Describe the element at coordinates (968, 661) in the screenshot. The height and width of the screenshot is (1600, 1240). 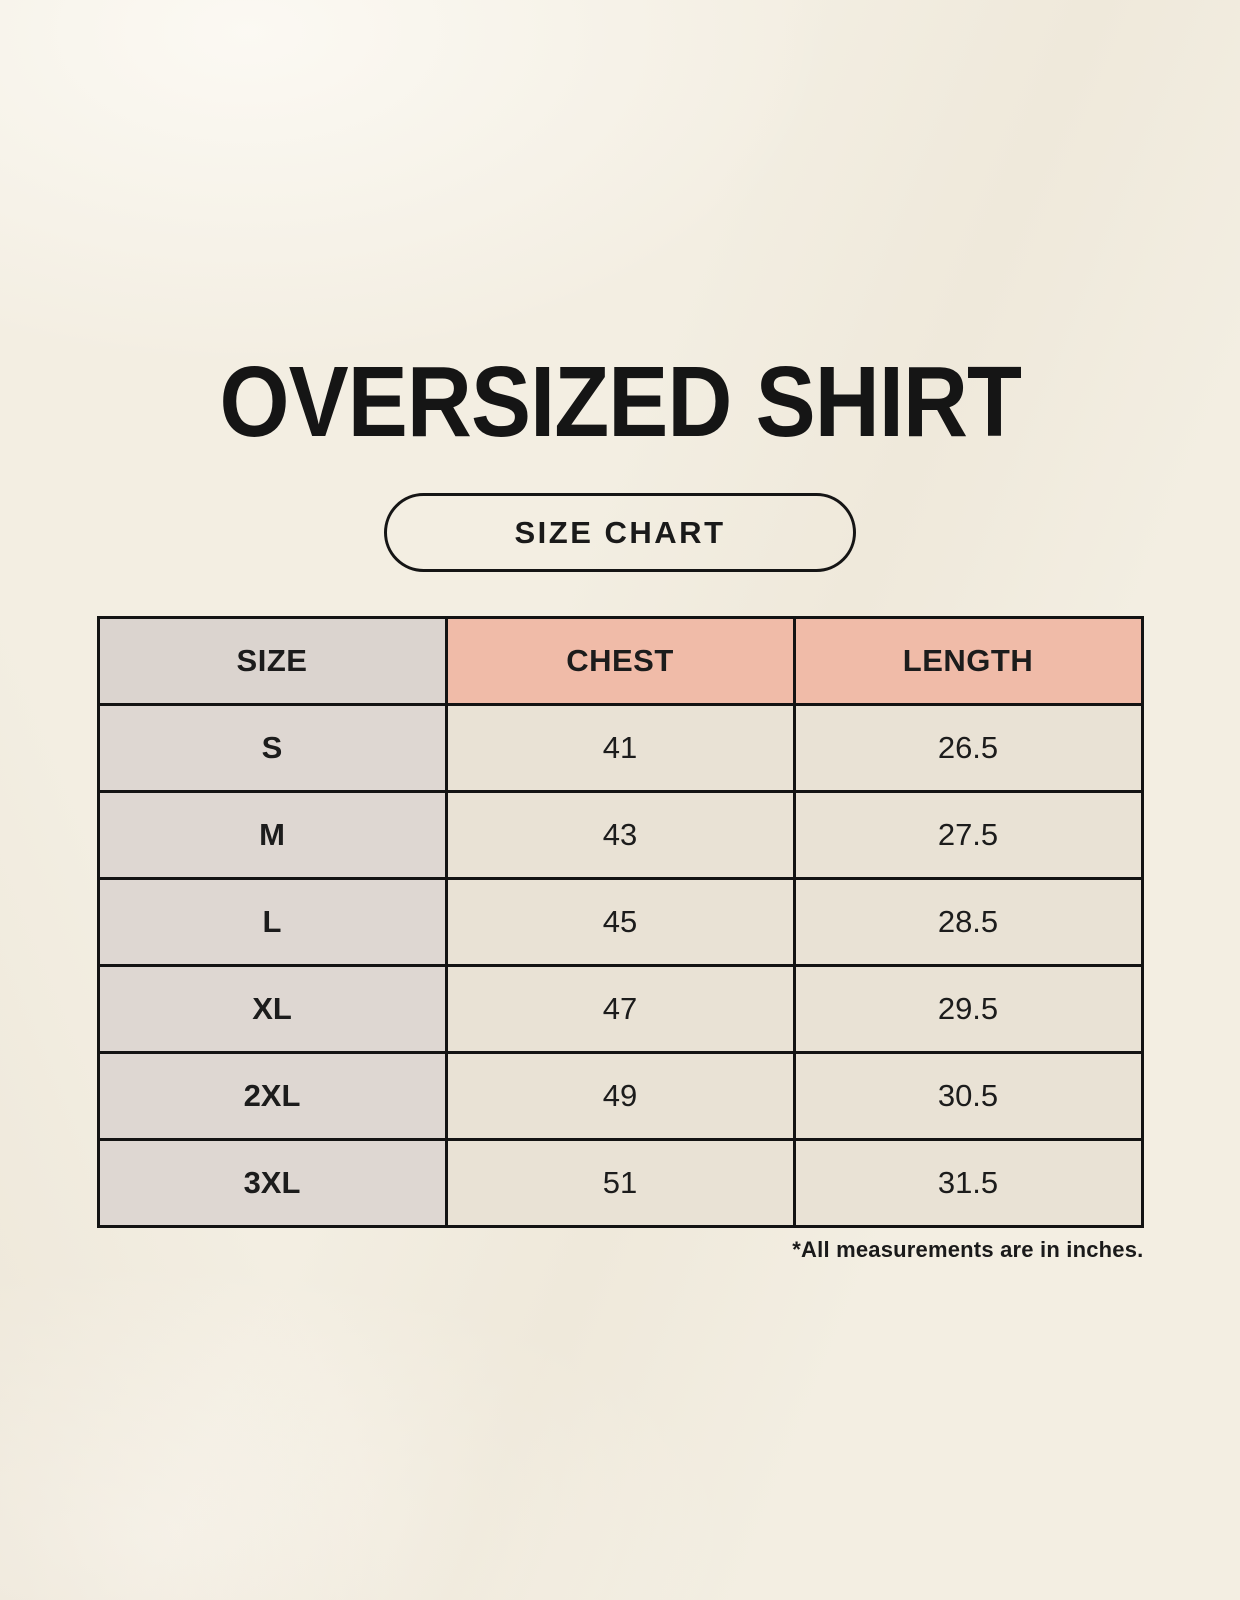
I see `header-cell-length: LENGTH` at that location.